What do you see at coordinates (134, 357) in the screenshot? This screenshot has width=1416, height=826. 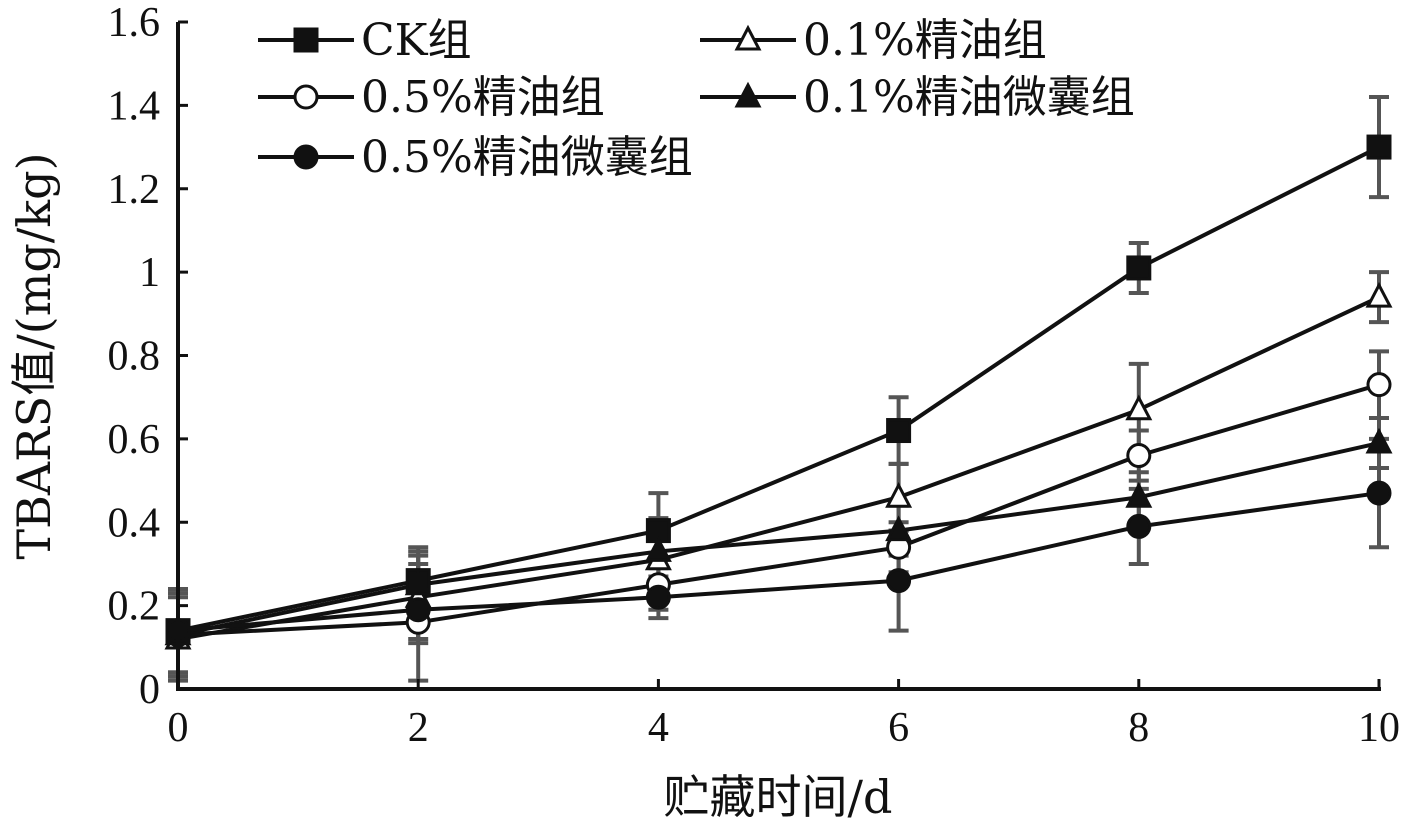 I see `y-tick-label: 0.8` at bounding box center [134, 357].